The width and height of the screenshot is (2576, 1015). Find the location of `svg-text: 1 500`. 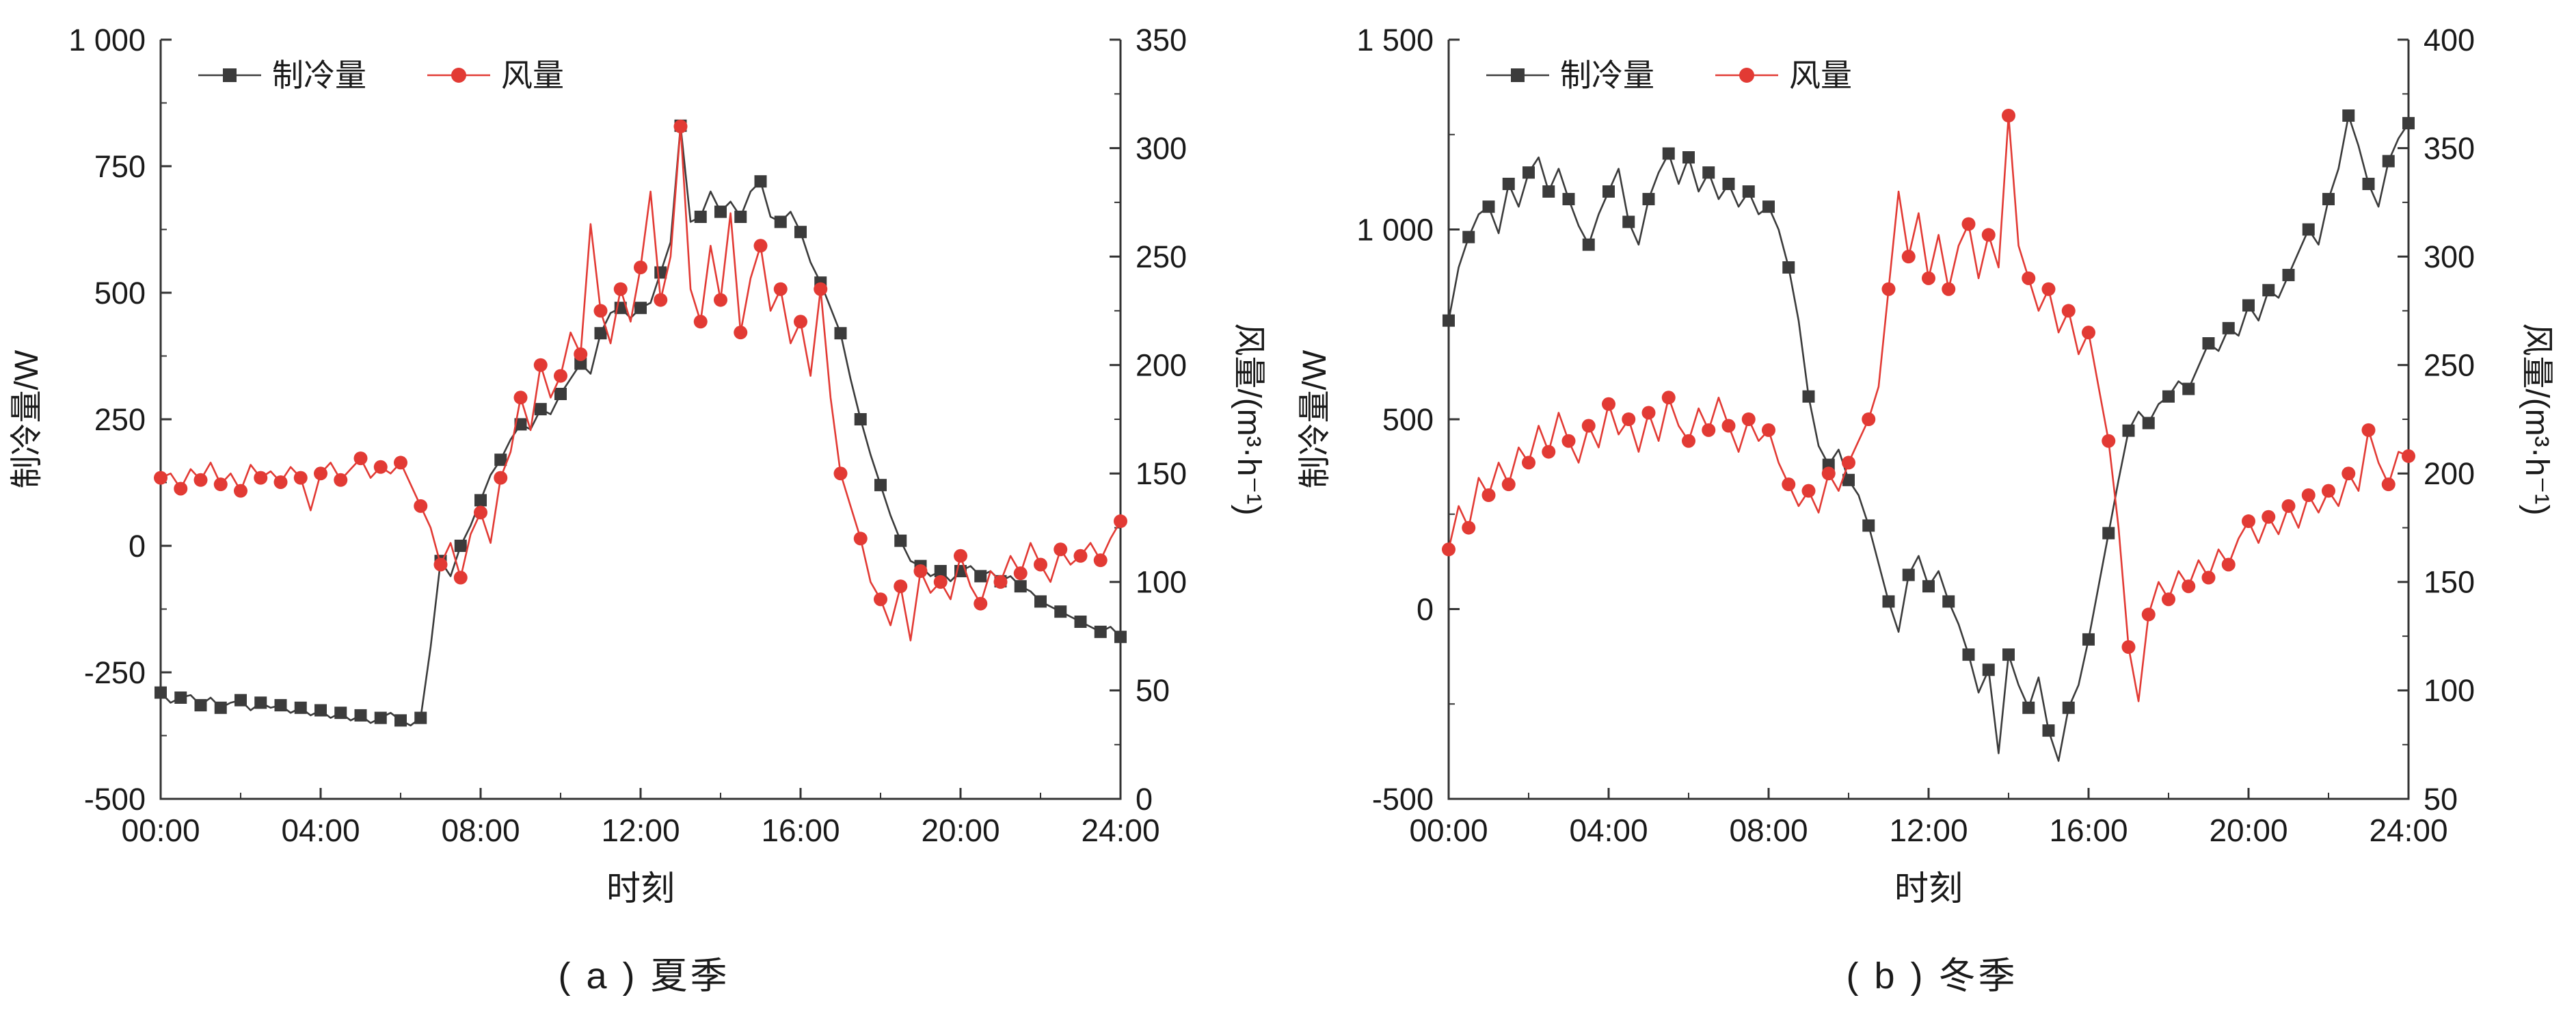

svg-text: 1 500 is located at coordinates (1395, 40).